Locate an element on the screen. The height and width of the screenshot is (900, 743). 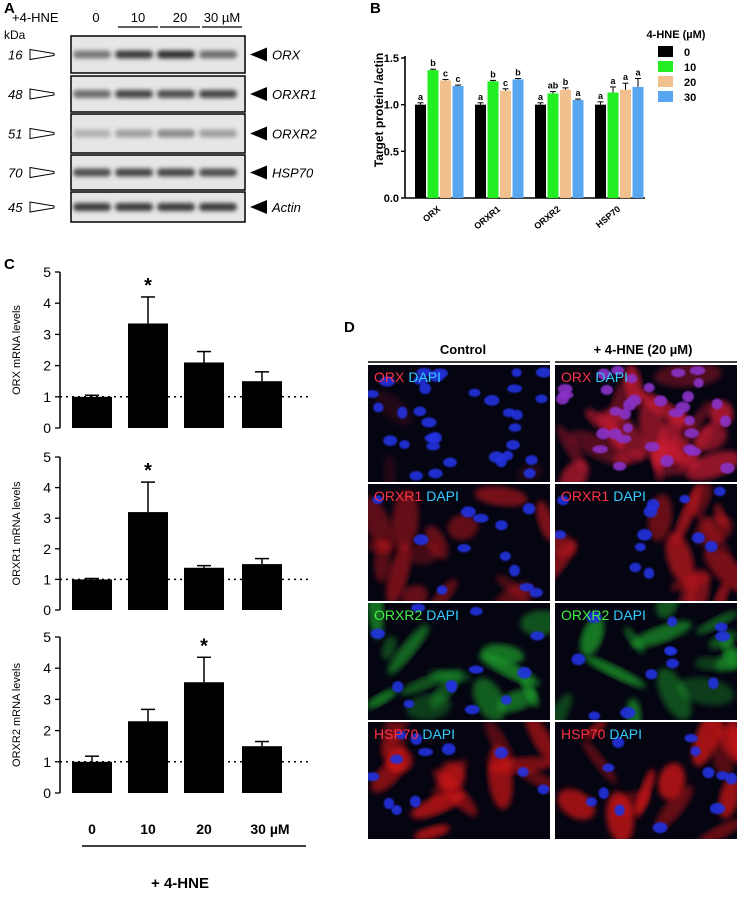
chart-b-category-label: ORX is located at coordinates (431, 214).